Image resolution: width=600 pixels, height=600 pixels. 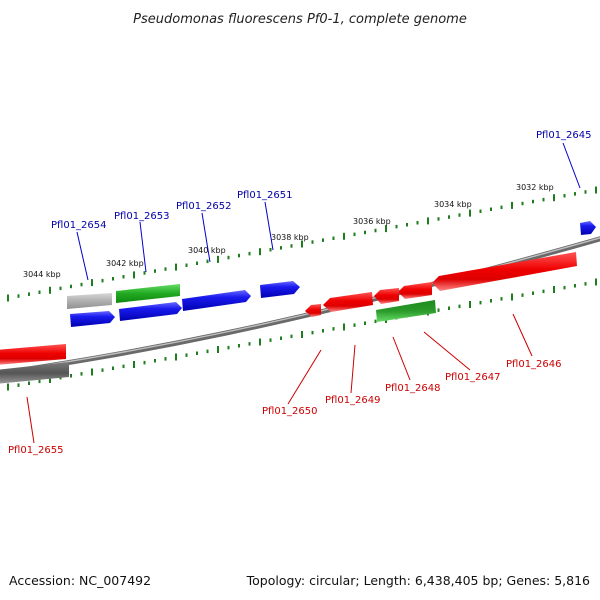 I want to click on label-pfl01-2655: Pfl01_2655, so click(x=36, y=450).